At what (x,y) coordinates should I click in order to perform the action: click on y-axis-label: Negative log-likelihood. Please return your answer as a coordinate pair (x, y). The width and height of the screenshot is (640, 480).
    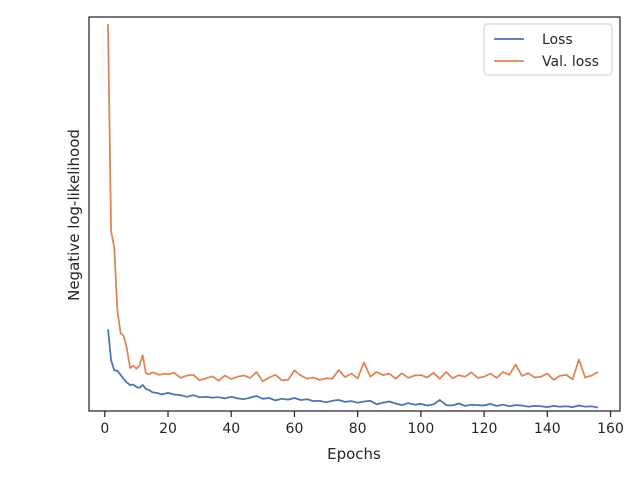
    Looking at the image, I should click on (74, 215).